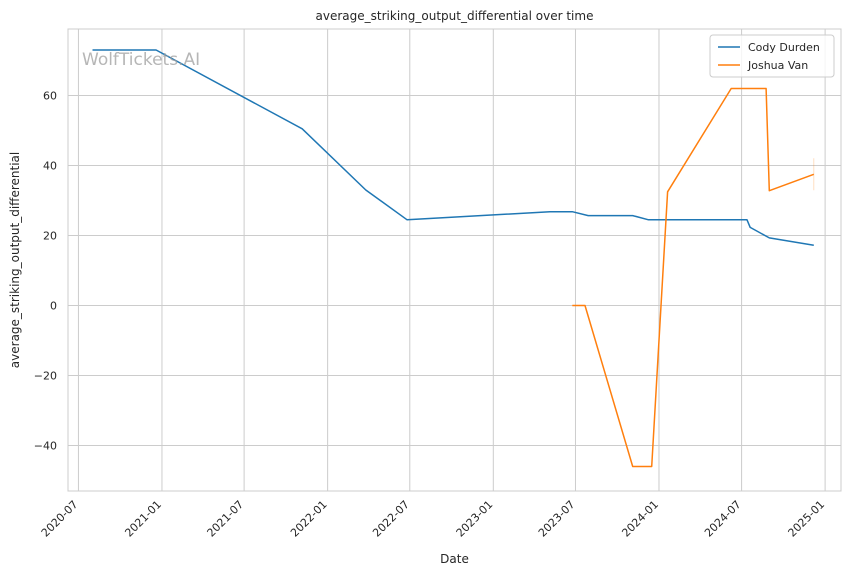 The height and width of the screenshot is (575, 850). Describe the element at coordinates (50, 166) in the screenshot. I see `y-tick-label: 40` at that location.